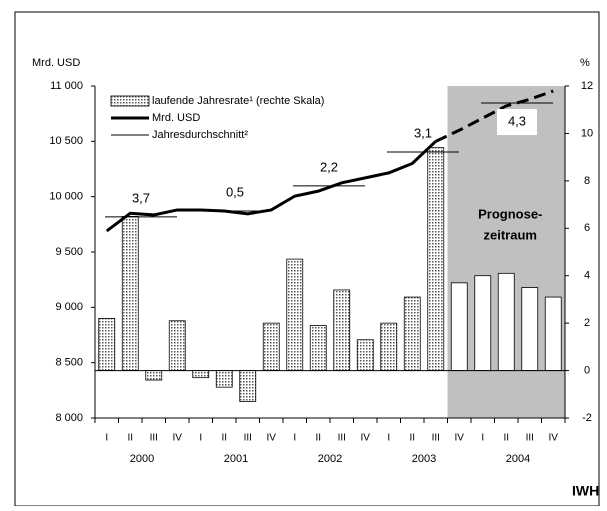  Describe the element at coordinates (142, 459) in the screenshot. I see `year-label: 2000` at that location.